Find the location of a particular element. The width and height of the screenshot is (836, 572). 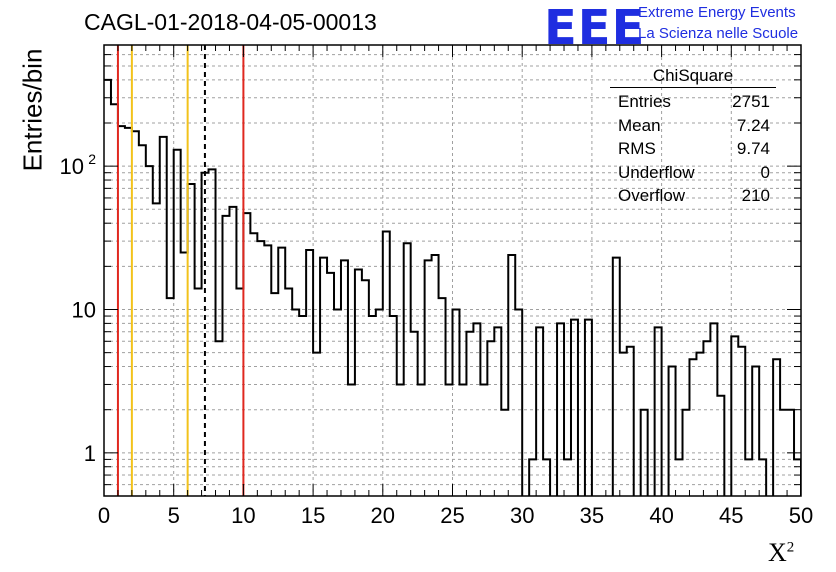

x-tick-label: 5 is located at coordinates (174, 515).